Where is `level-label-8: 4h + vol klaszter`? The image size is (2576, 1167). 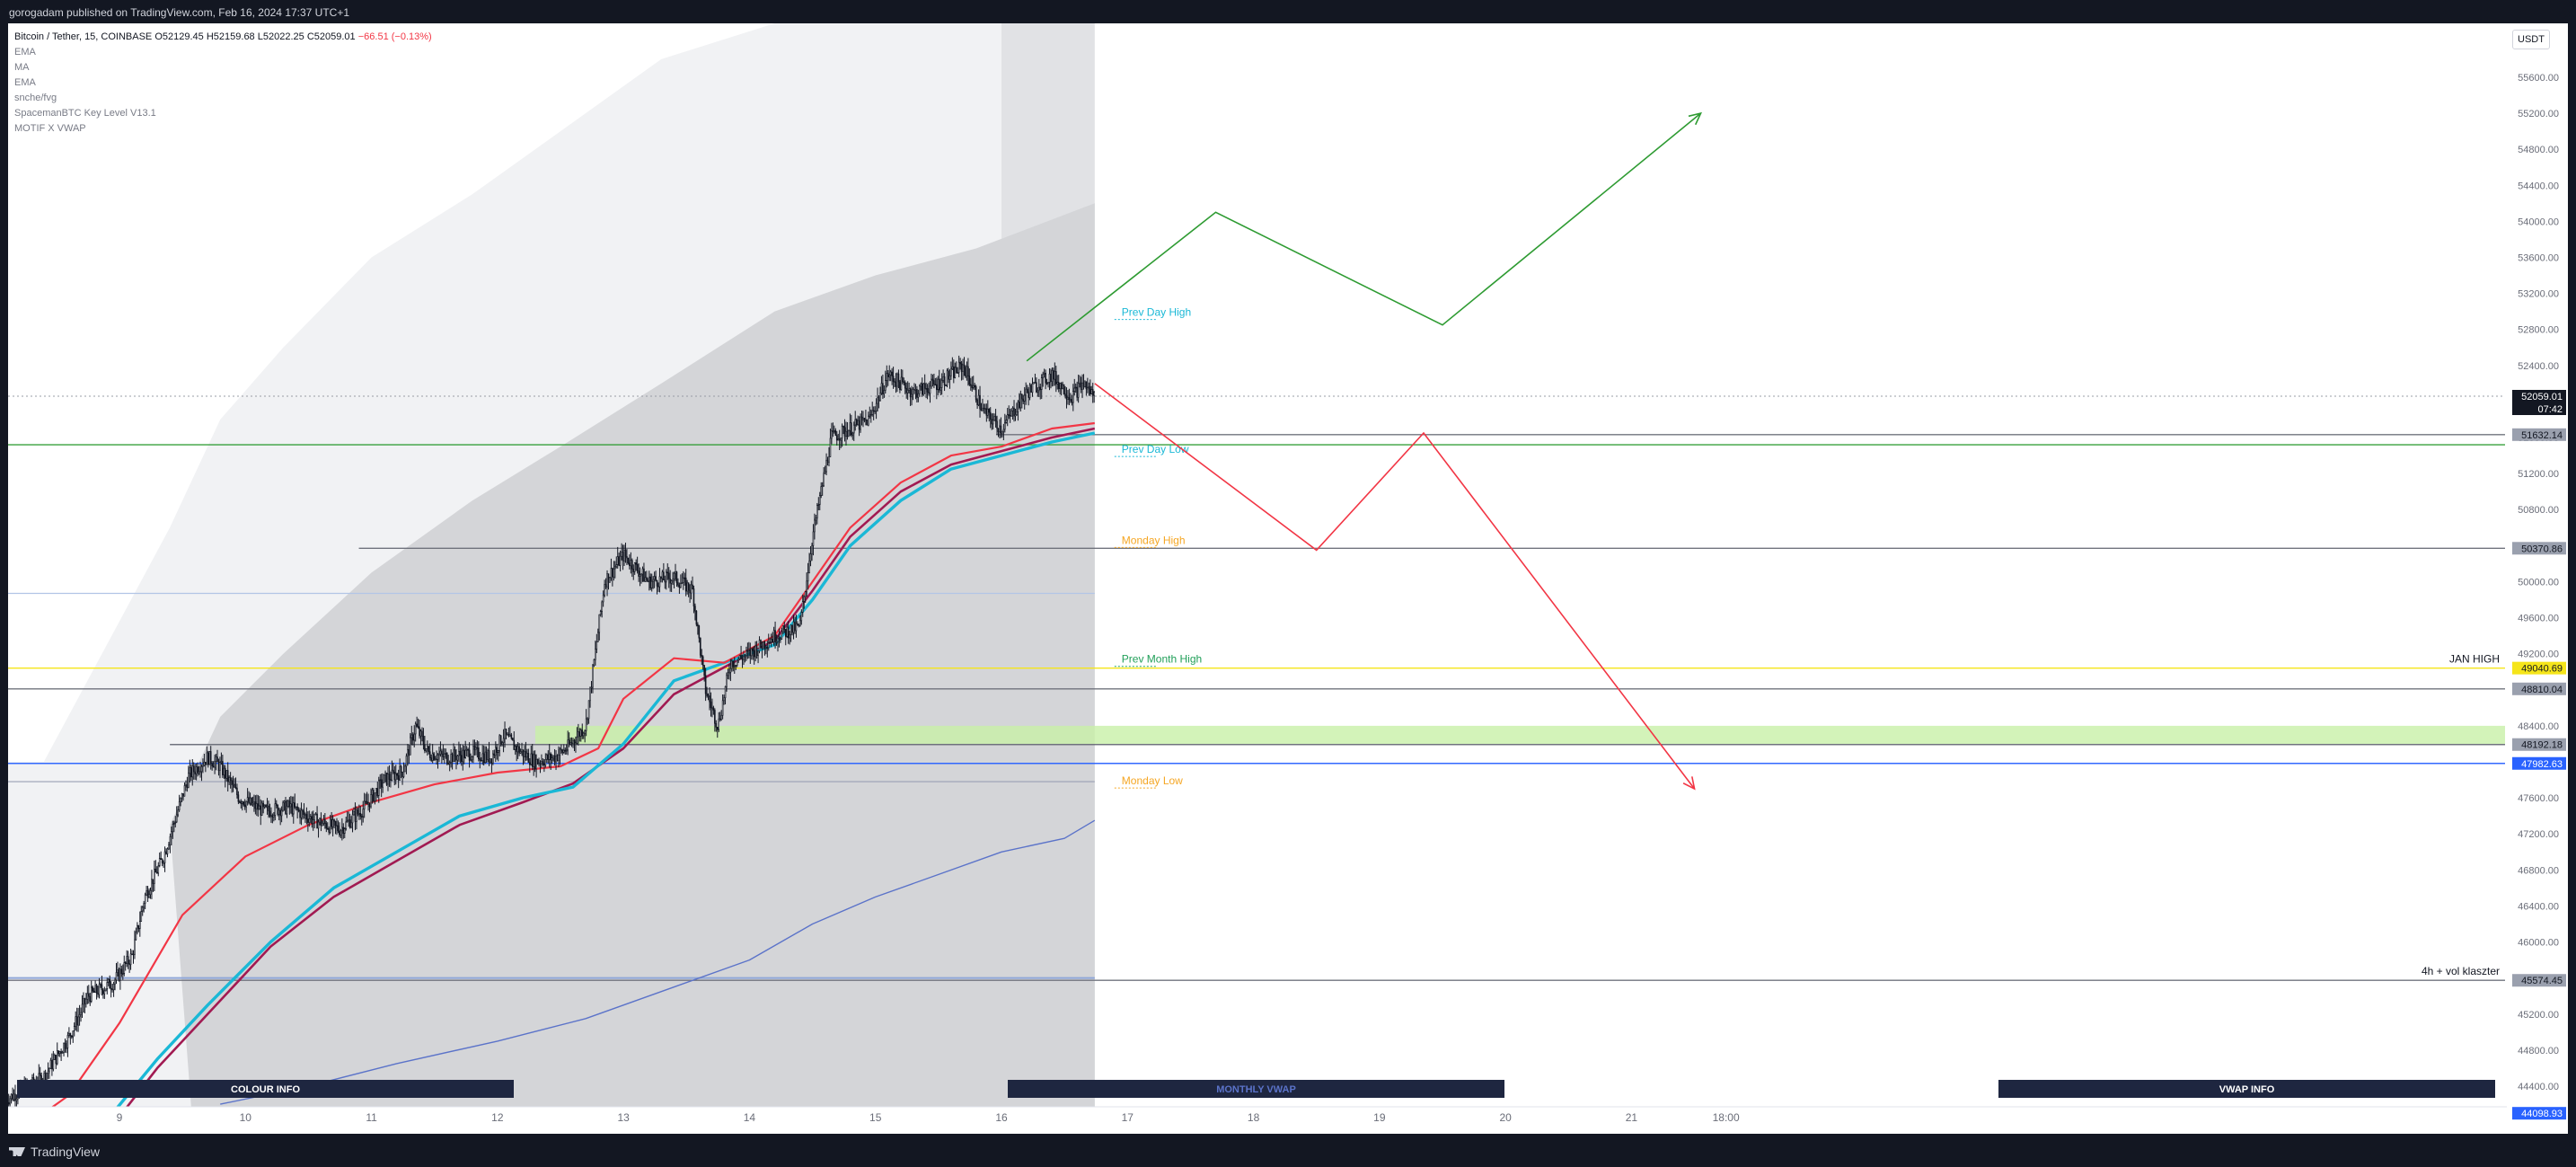
level-label-8: 4h + vol klaszter is located at coordinates (2461, 971).